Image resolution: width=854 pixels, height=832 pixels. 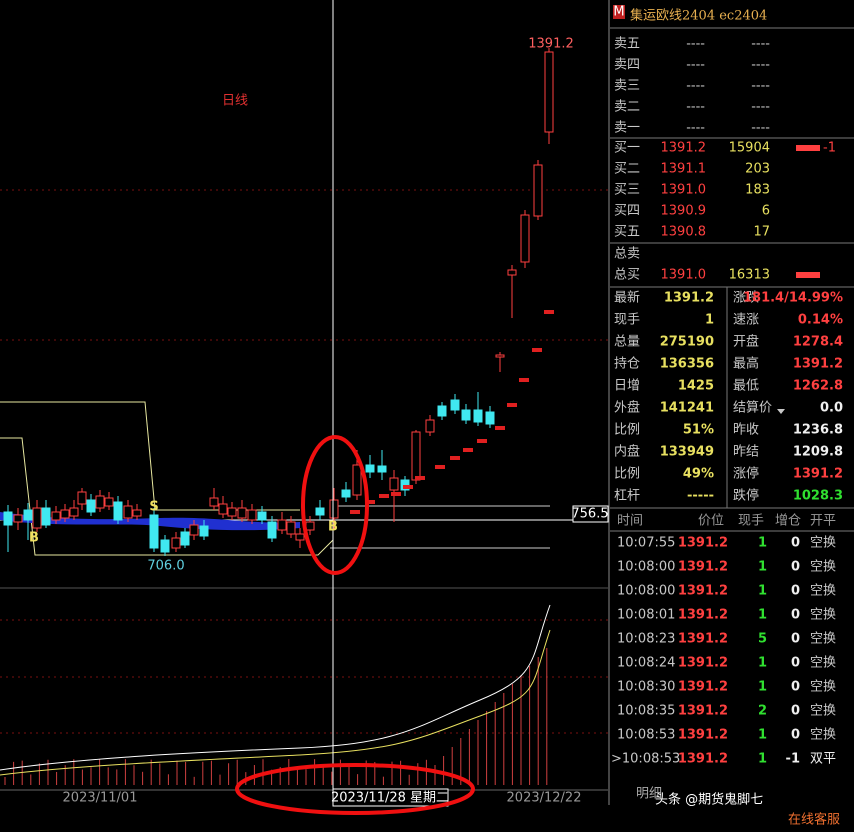 What do you see at coordinates (34, 538) in the screenshot?
I see `signal-marker: B` at bounding box center [34, 538].